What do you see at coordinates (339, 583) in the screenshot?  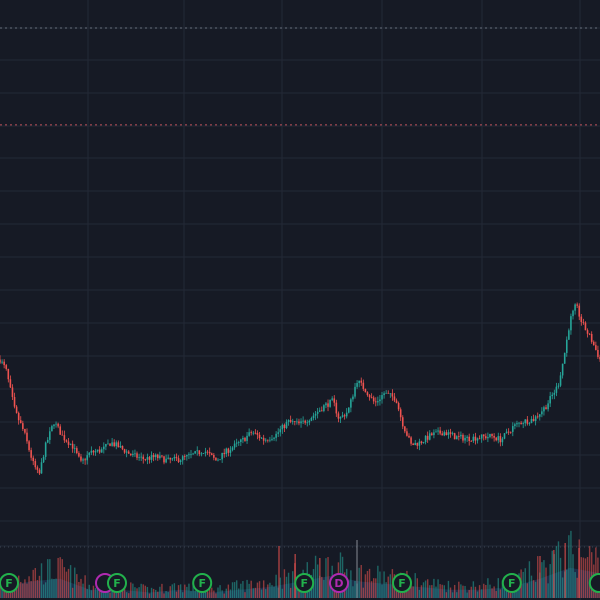 I see `dividend-marker: D` at bounding box center [339, 583].